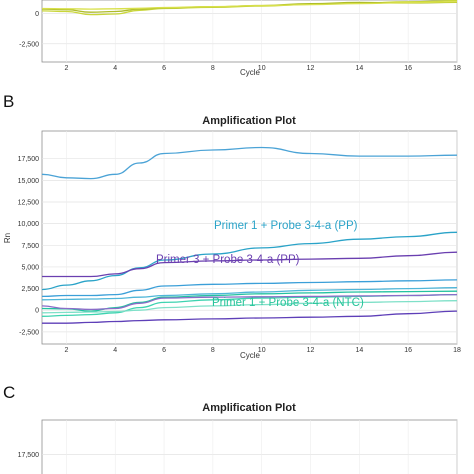  What do you see at coordinates (286, 226) in the screenshot?
I see `annotation-primer1-pp: Primer 1 + Probe 3-4-a (PP)` at bounding box center [286, 226].